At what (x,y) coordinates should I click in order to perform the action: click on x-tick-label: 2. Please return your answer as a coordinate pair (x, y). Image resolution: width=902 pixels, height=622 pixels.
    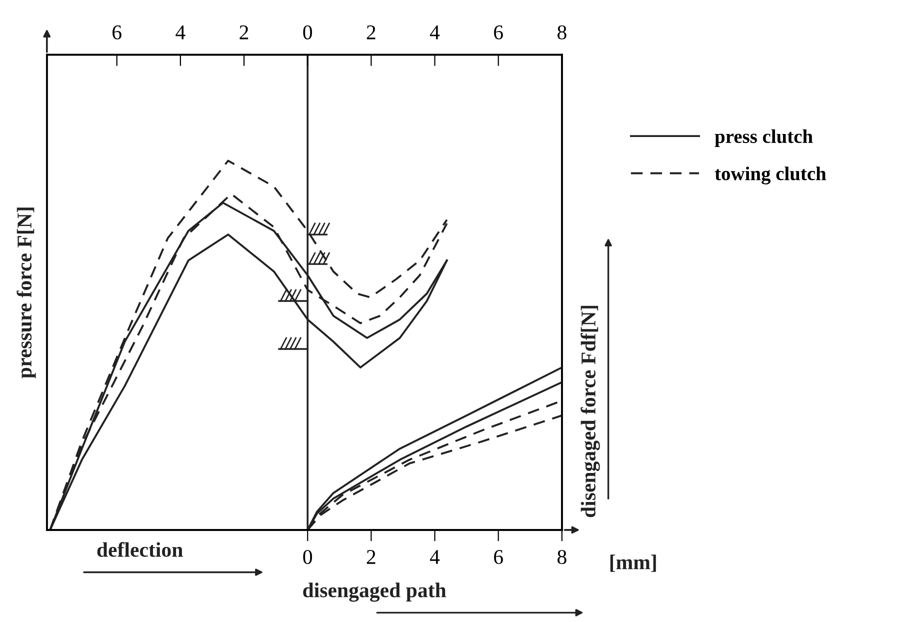
    Looking at the image, I should click on (371, 557).